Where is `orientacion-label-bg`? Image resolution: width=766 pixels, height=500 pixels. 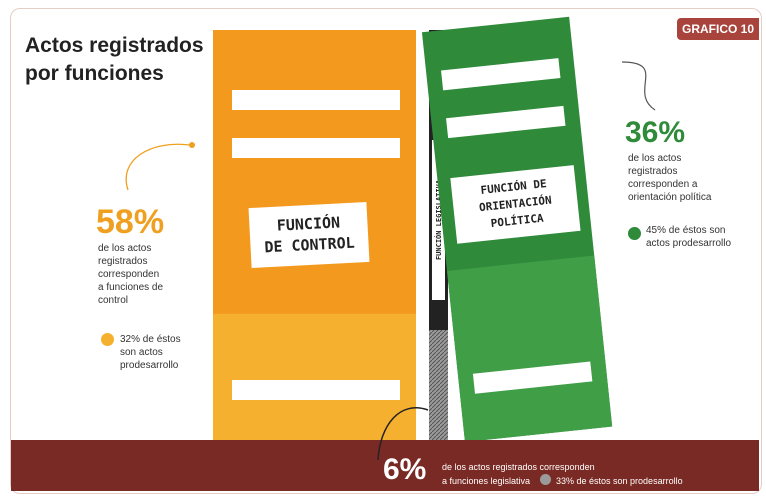 orientacion-label-bg is located at coordinates (515, 204).